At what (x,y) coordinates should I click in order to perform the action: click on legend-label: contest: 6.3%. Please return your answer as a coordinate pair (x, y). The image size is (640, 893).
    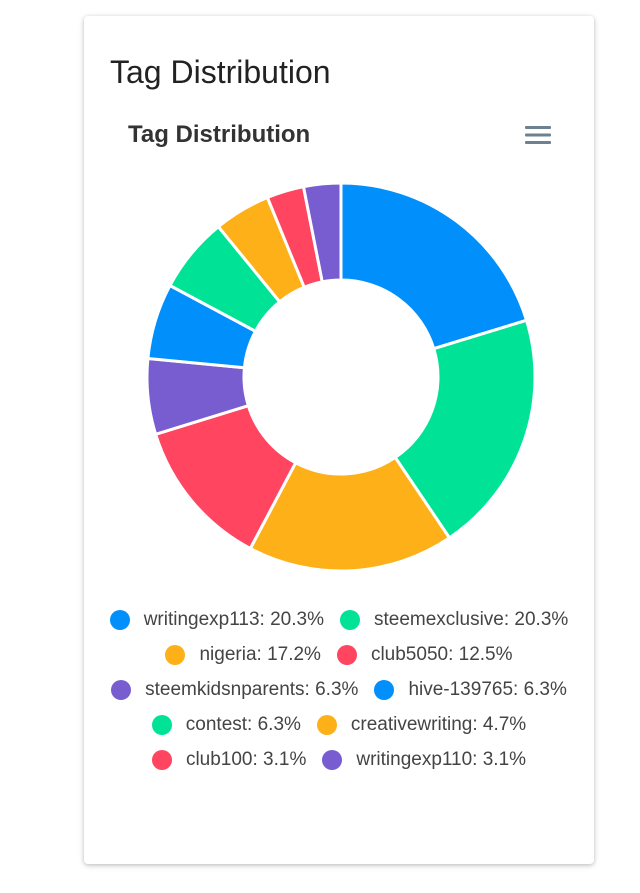
    Looking at the image, I should click on (243, 724).